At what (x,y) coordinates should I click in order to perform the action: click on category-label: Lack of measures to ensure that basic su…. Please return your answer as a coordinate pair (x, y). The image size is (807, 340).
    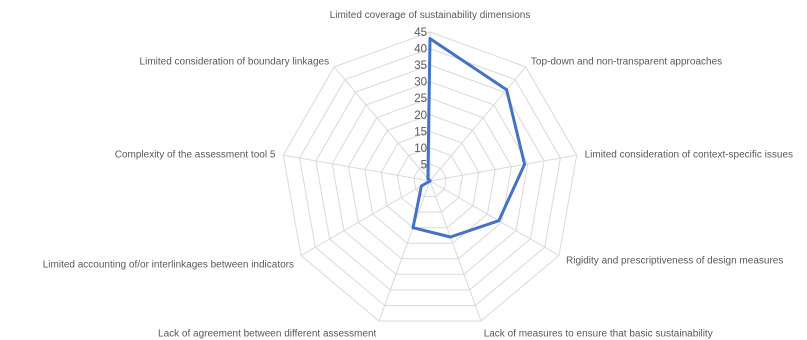
    Looking at the image, I should click on (598, 334).